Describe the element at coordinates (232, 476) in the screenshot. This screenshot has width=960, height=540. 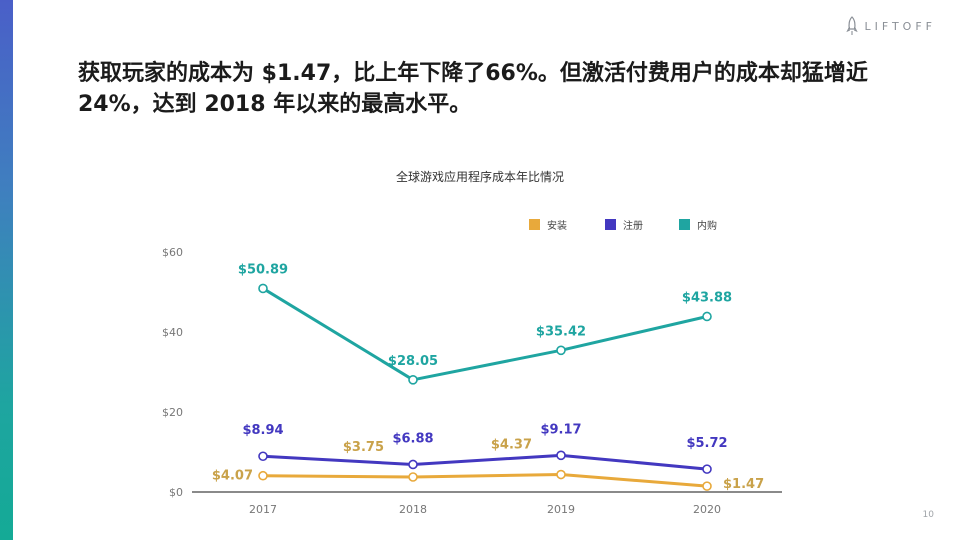
I see `data-label: $4.07` at that location.